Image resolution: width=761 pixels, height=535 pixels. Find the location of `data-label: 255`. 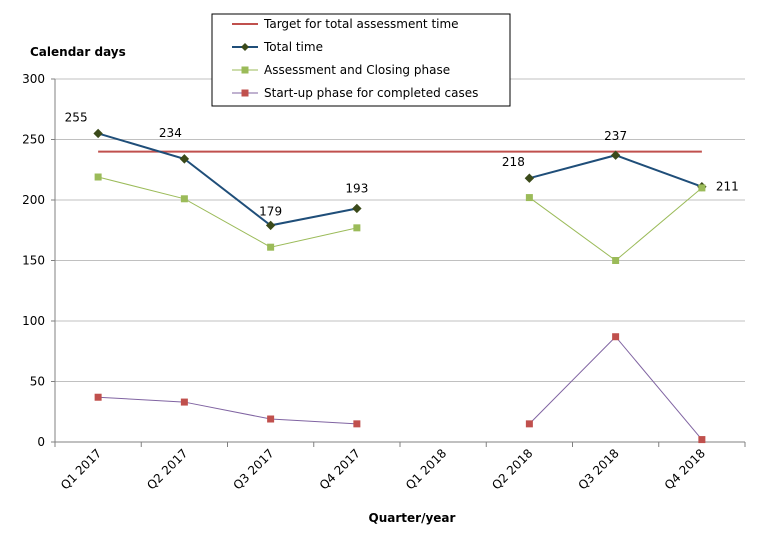

data-label: 255 is located at coordinates (76, 117).